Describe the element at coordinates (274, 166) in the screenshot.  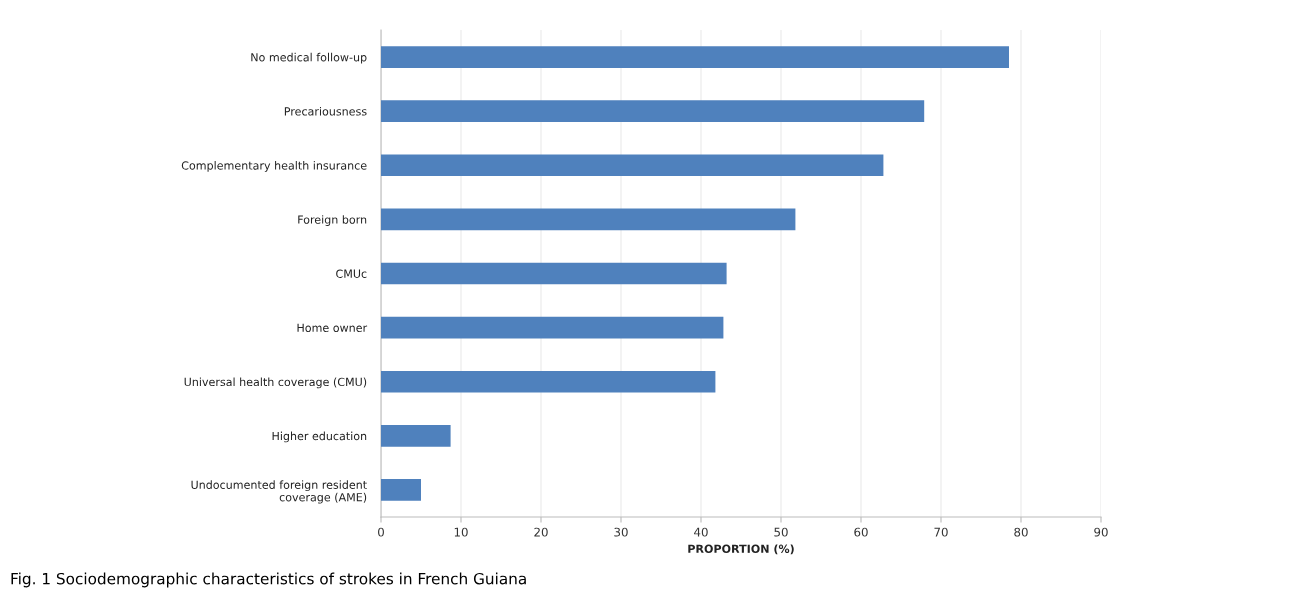
I see `y-tick-label: Complementary health insurance` at that location.